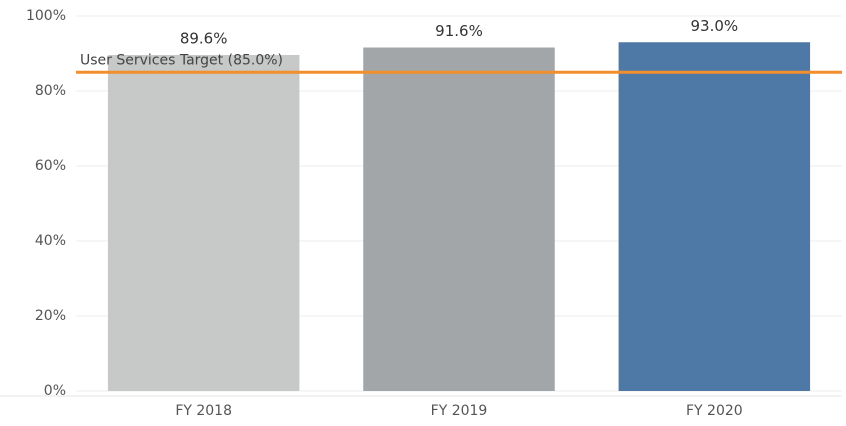  What do you see at coordinates (204, 39) in the screenshot?
I see `value-label: 89.6%` at bounding box center [204, 39].